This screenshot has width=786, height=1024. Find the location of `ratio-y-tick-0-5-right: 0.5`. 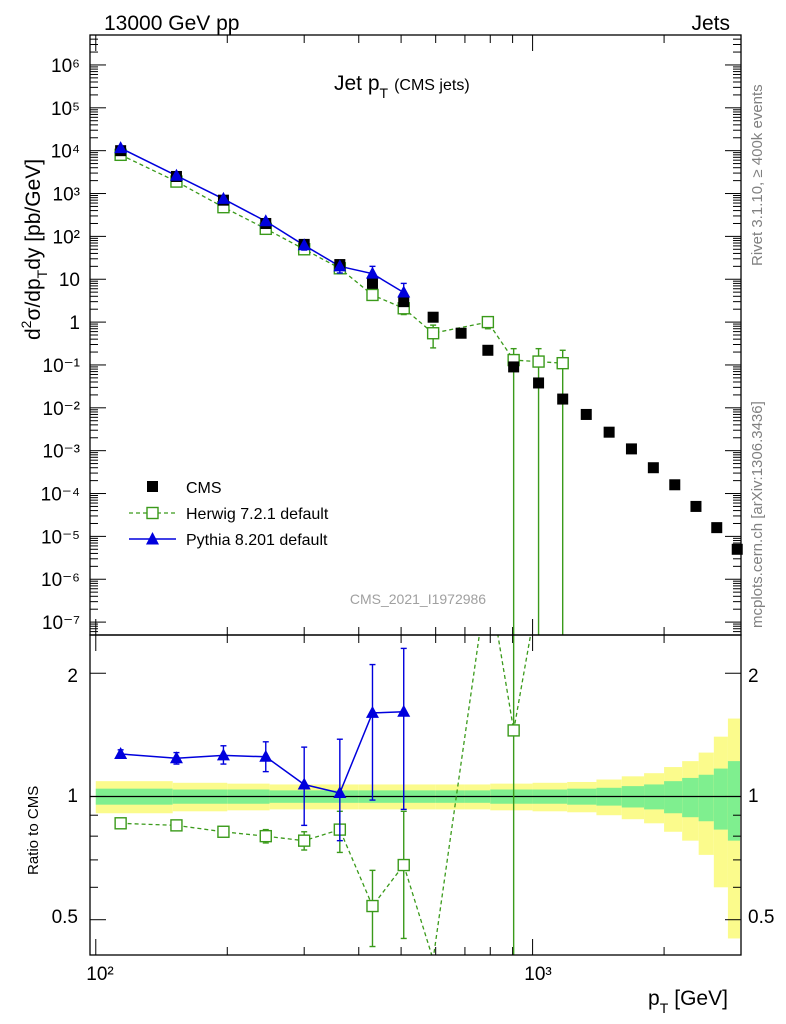

ratio-y-tick-0-5-right: 0.5 is located at coordinates (761, 917).